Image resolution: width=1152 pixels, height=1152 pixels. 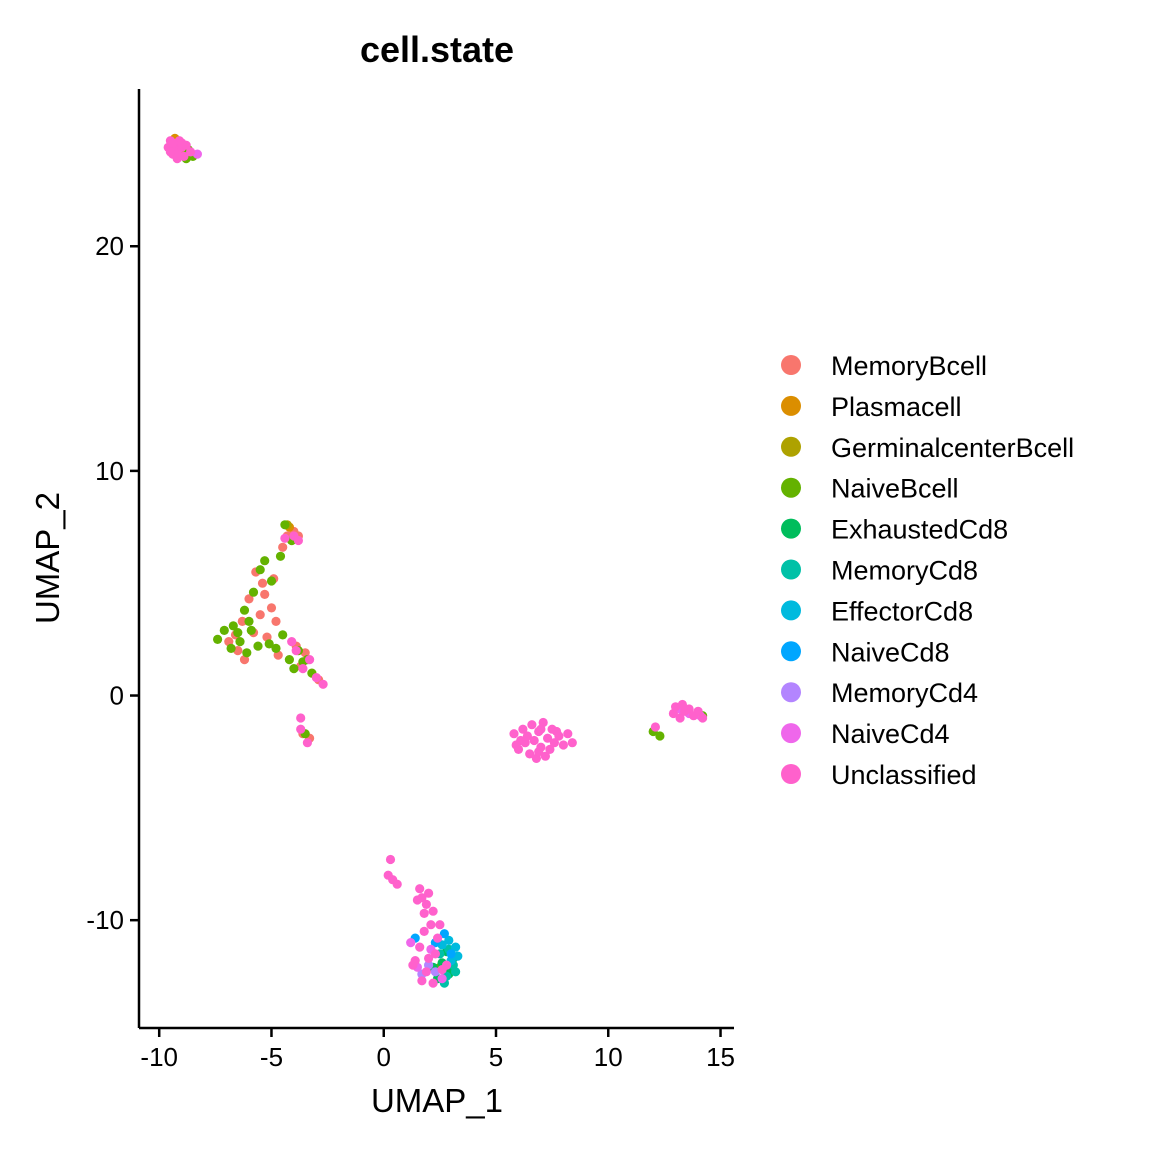 I want to click on legend-label: ExhaustedCd8, so click(x=919, y=530).